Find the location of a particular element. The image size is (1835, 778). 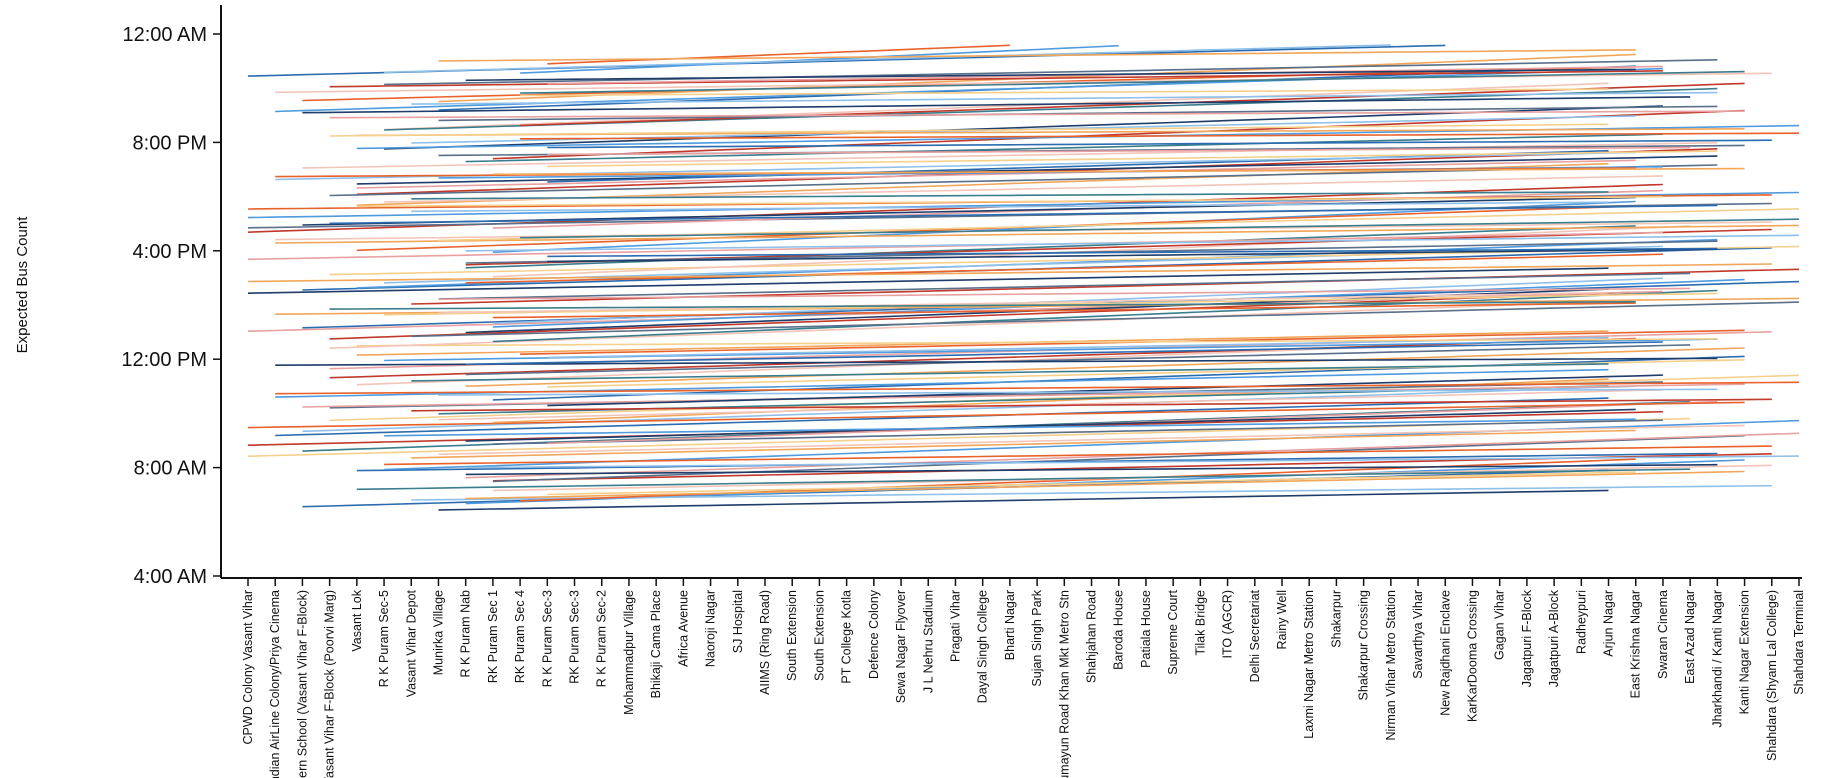

x-tick-label: RK Puram Sec 1 is located at coordinates (493, 636).